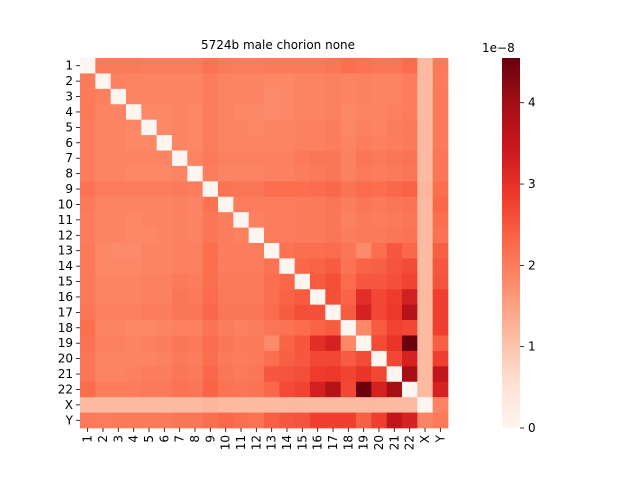  Describe the element at coordinates (440, 358) in the screenshot. I see `heatmap-cell-20-Y` at that location.